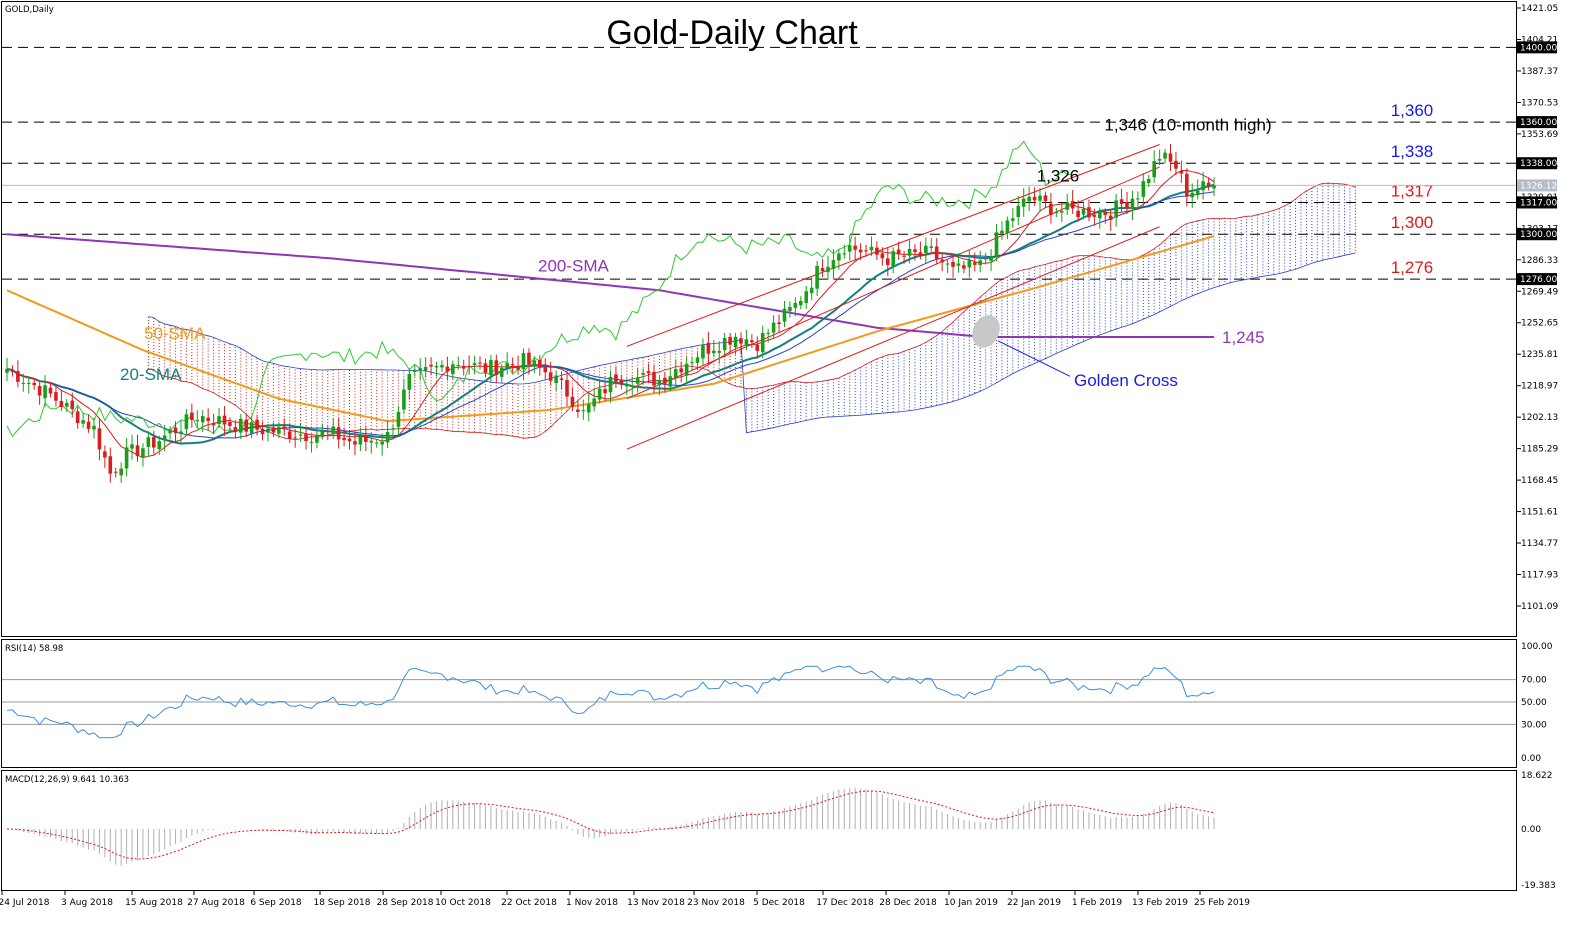 Image resolution: width=1593 pixels, height=928 pixels. Describe the element at coordinates (1412, 222) in the screenshot. I see `level-label: 1,300` at that location.